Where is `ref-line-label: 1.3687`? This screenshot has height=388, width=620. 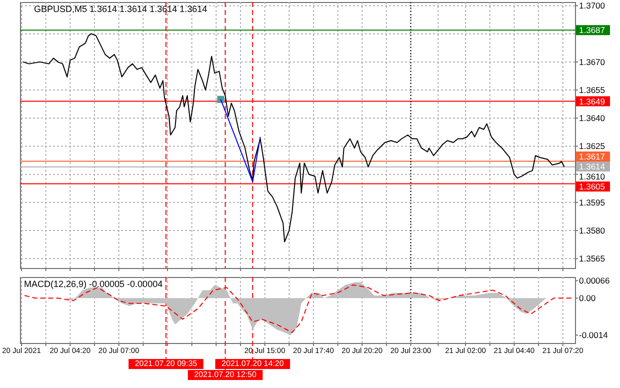
ref-line-label: 1.3687 is located at coordinates (592, 30).